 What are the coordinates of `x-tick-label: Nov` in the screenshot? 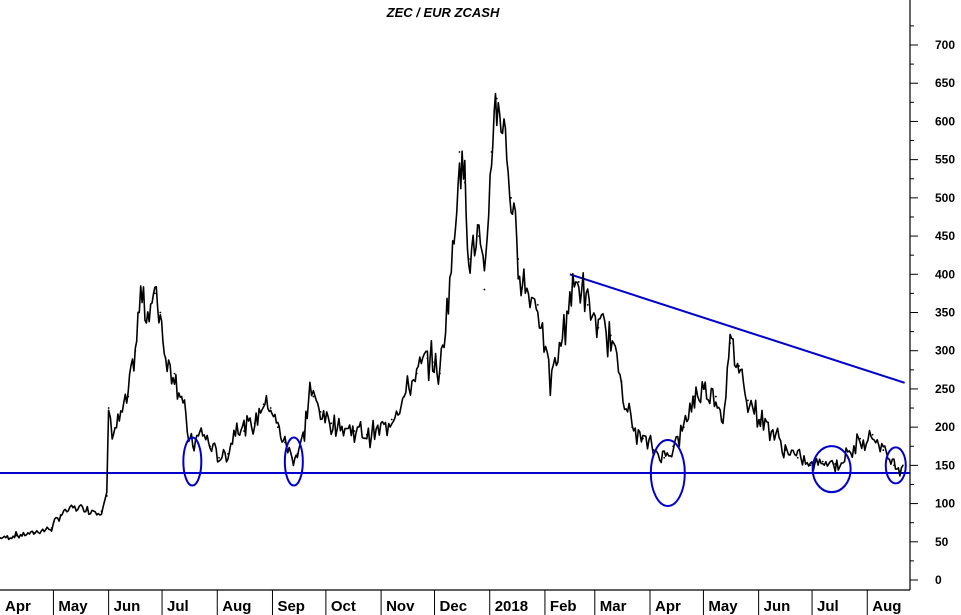 It's located at (400, 606).